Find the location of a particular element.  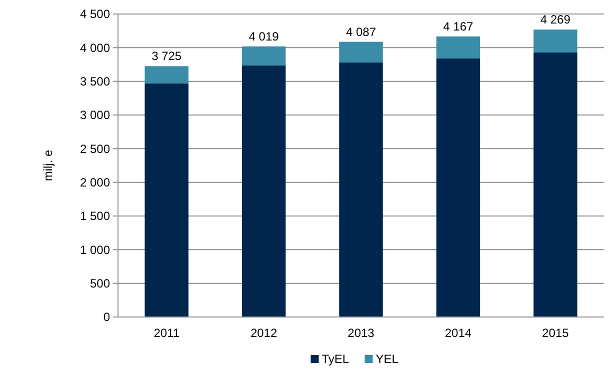

legend-label: TyEL is located at coordinates (336, 359).